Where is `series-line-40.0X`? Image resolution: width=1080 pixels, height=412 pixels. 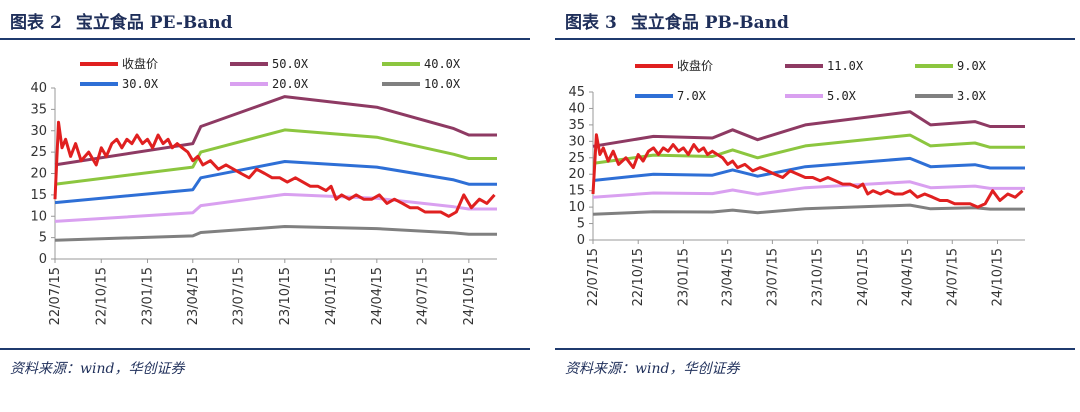 series-line-40.0X is located at coordinates (275, 157).